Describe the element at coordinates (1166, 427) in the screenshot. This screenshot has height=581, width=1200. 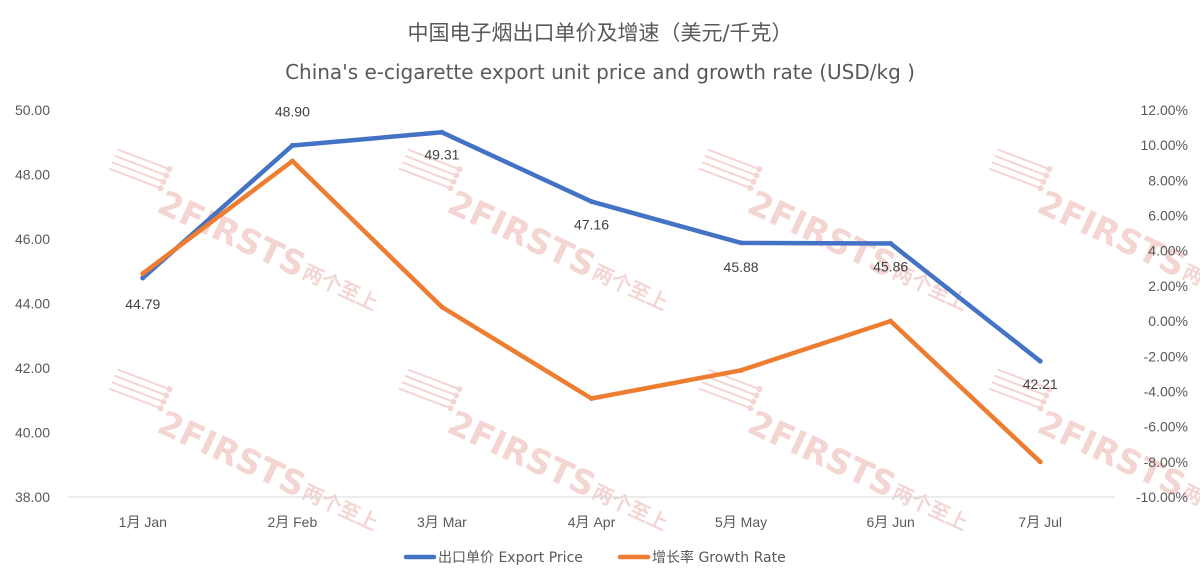
I see `y-right-tick-label: -6.00%` at that location.